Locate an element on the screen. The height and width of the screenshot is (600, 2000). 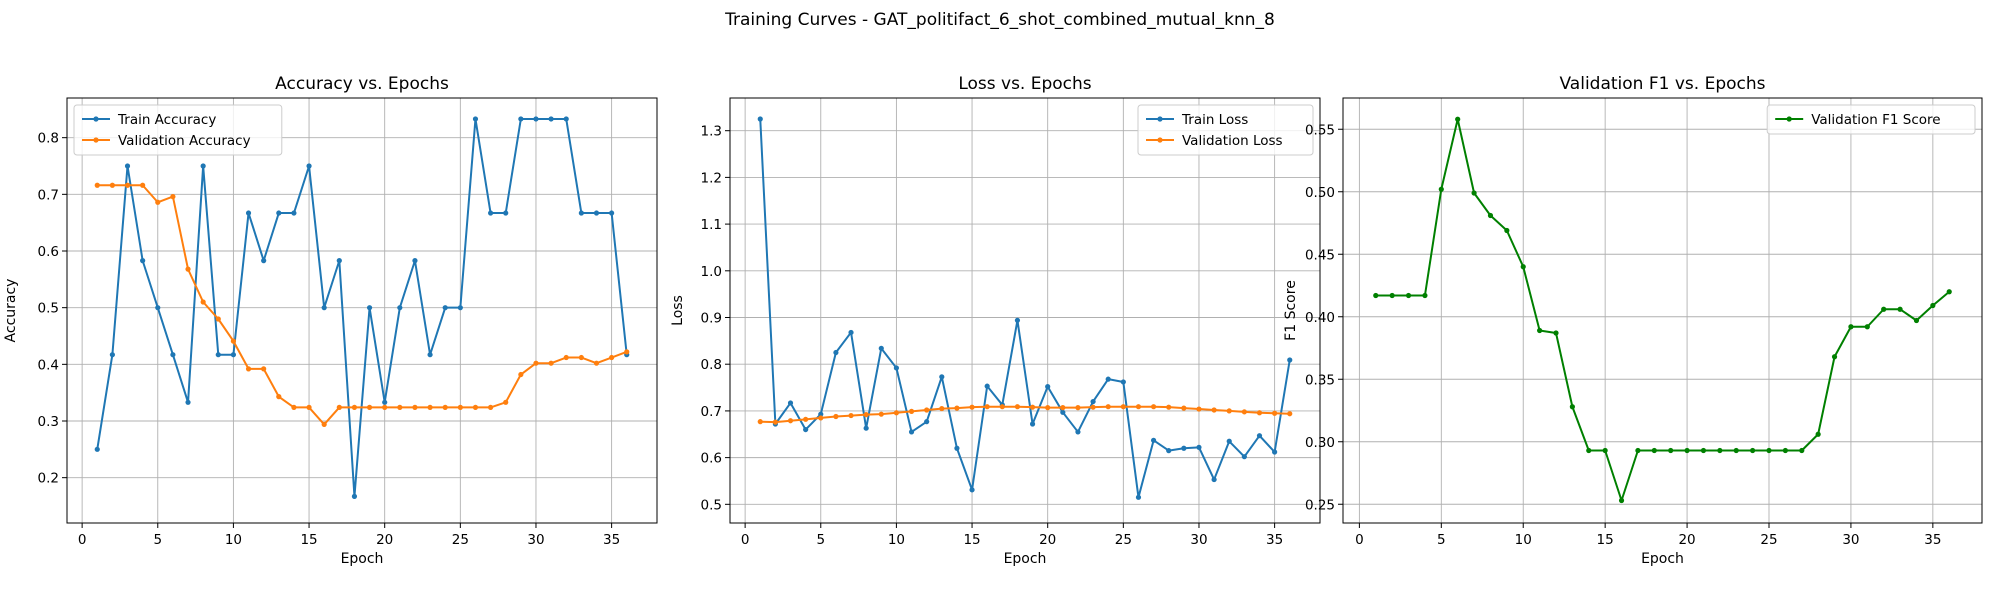
y-tick-label: 0.40 is located at coordinates (1320, 318).